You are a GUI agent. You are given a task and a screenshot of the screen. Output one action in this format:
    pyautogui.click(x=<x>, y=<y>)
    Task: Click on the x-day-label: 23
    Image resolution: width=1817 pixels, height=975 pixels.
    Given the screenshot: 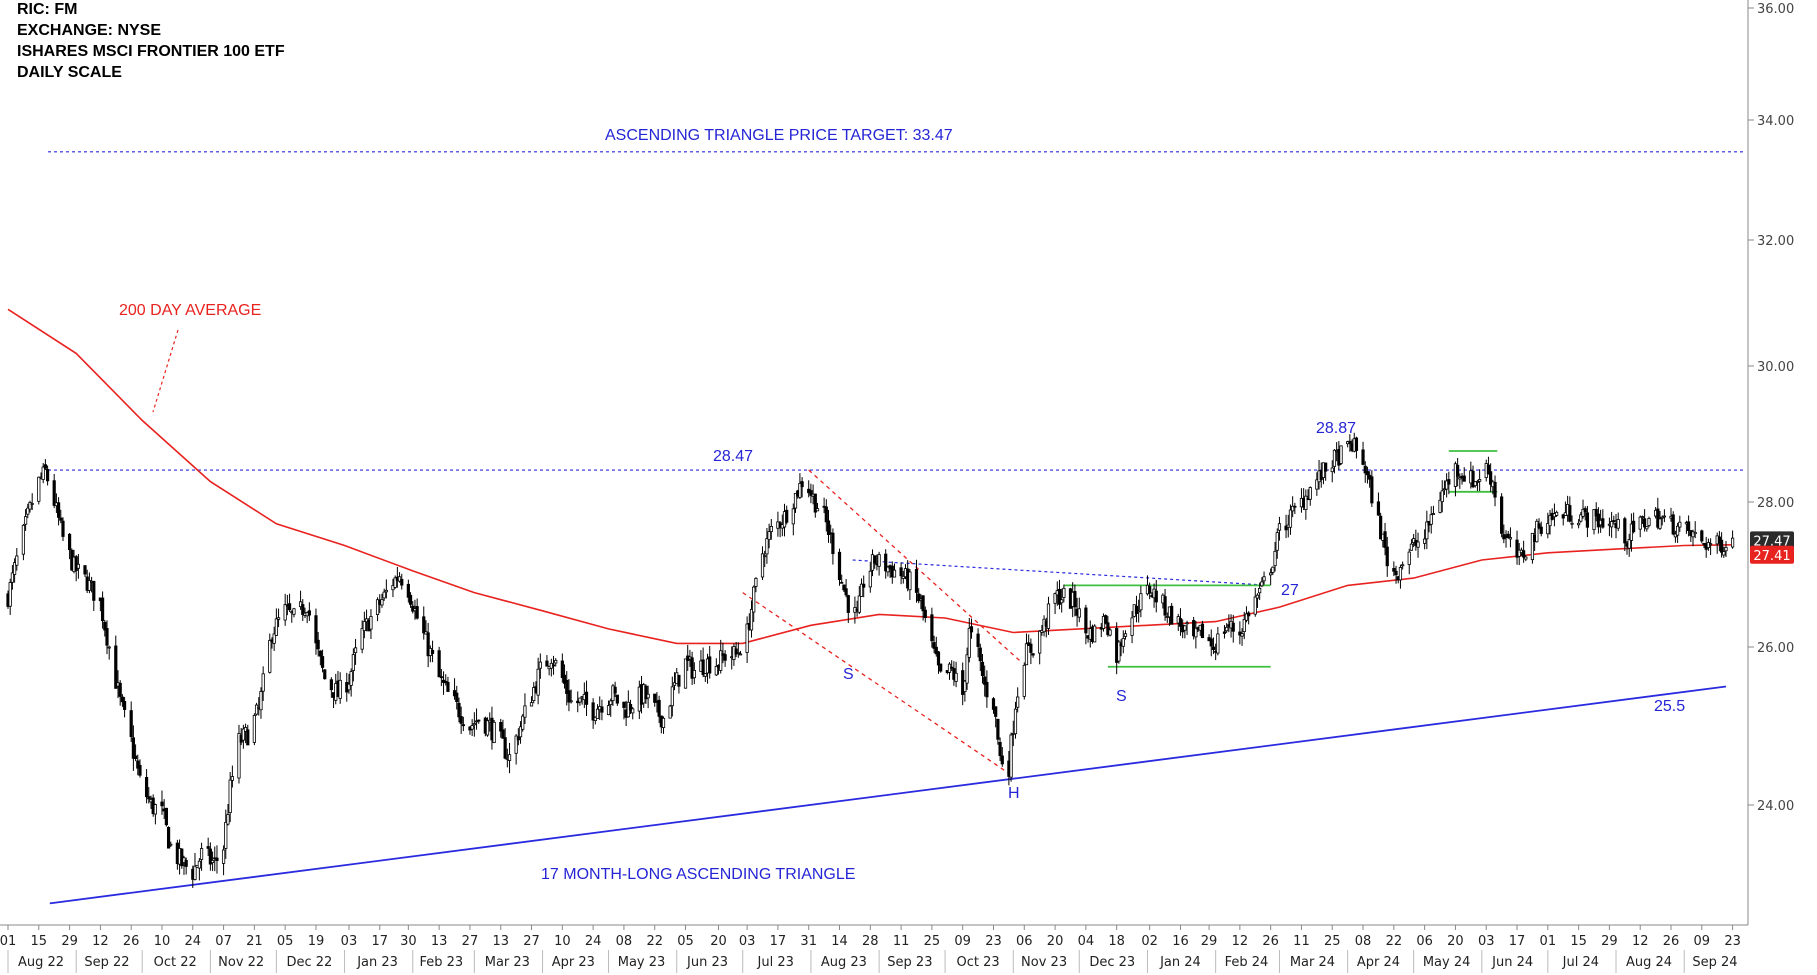 What is the action you would take?
    pyautogui.click(x=1732, y=941)
    